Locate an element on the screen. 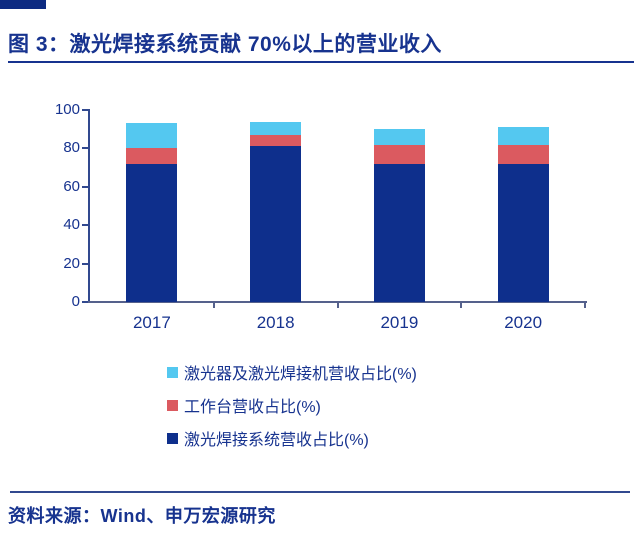 The width and height of the screenshot is (640, 549). y-axis-tick-label: 80 is located at coordinates (71, 148).